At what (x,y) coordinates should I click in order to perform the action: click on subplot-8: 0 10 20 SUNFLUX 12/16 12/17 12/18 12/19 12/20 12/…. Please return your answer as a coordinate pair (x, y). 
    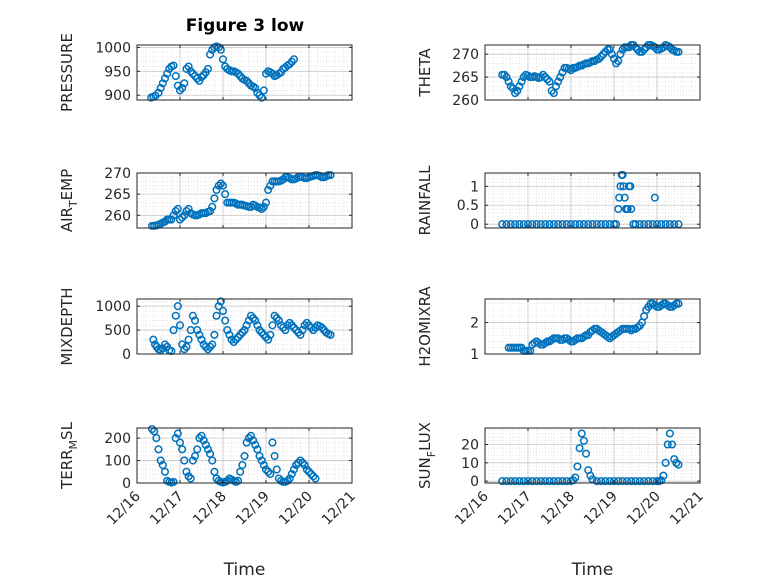
    Looking at the image, I should click on (561, 501).